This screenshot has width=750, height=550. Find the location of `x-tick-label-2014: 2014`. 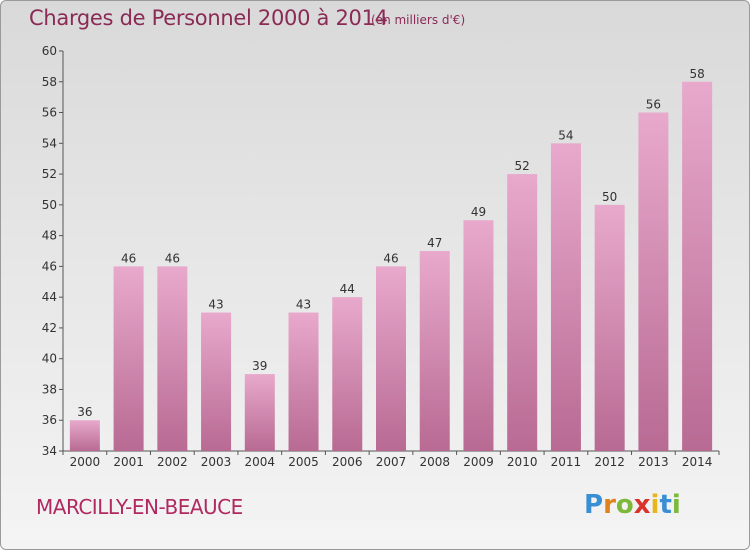

x-tick-label-2014: 2014 is located at coordinates (697, 462).